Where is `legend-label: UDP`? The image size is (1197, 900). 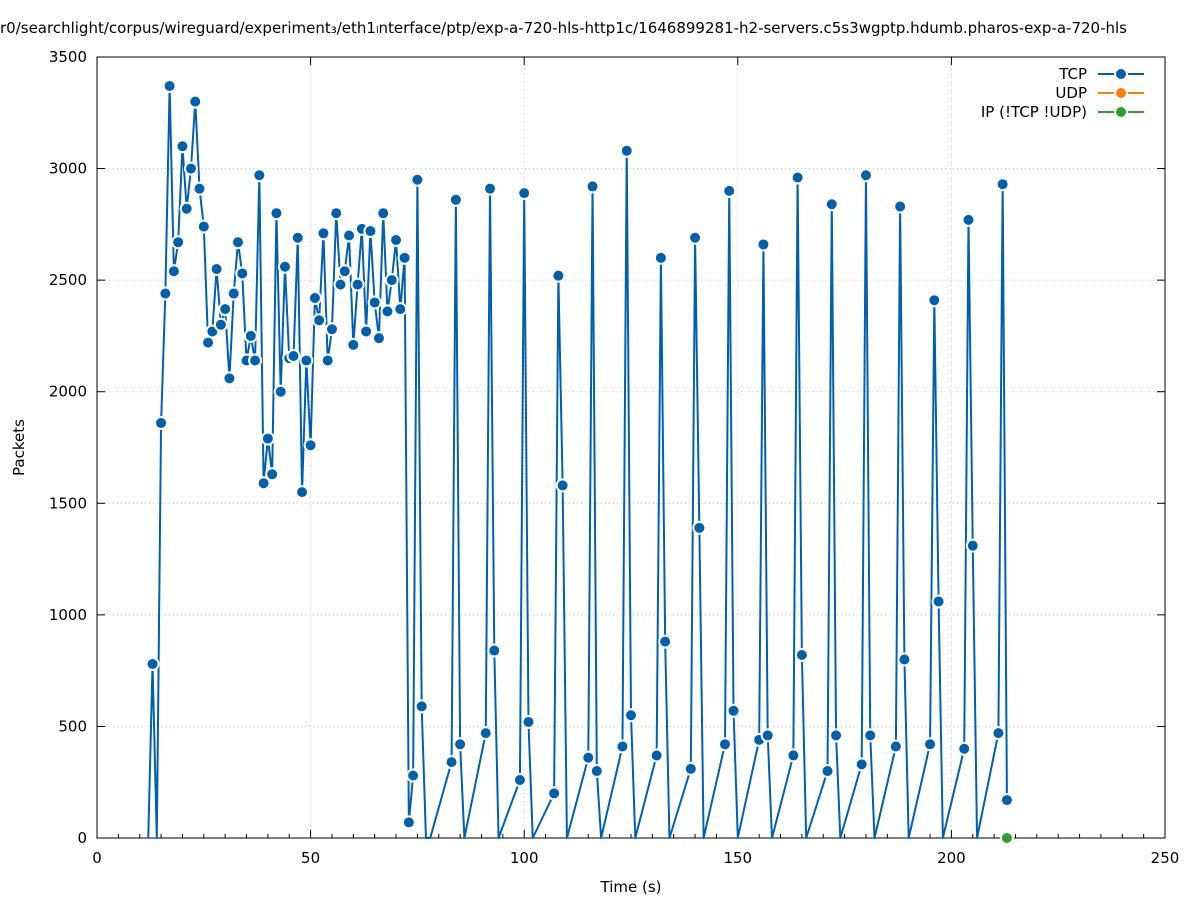
legend-label: UDP is located at coordinates (1071, 93).